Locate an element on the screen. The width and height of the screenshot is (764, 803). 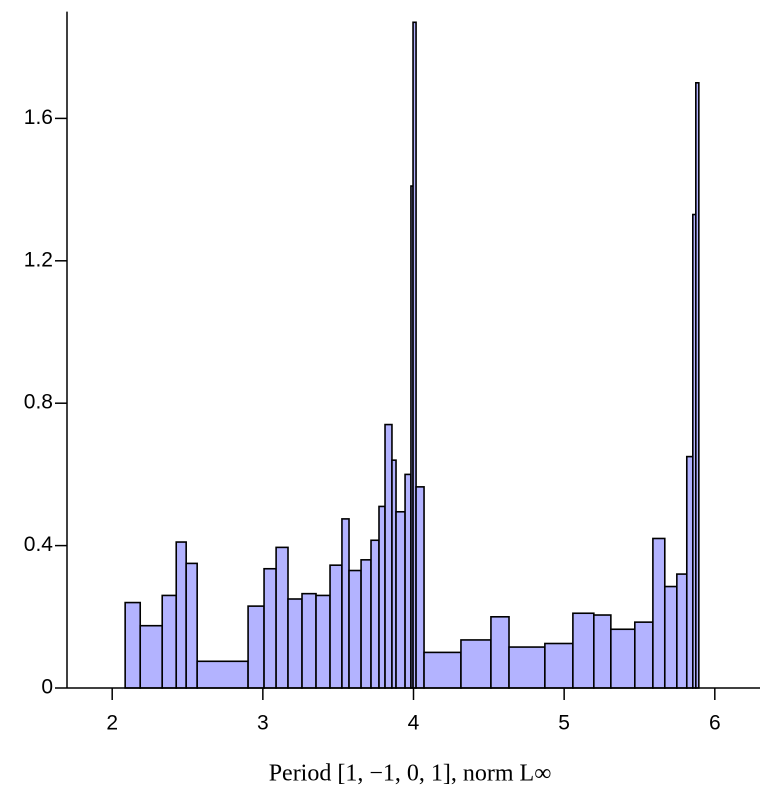
x-tick-label: 2 is located at coordinates (112, 723).